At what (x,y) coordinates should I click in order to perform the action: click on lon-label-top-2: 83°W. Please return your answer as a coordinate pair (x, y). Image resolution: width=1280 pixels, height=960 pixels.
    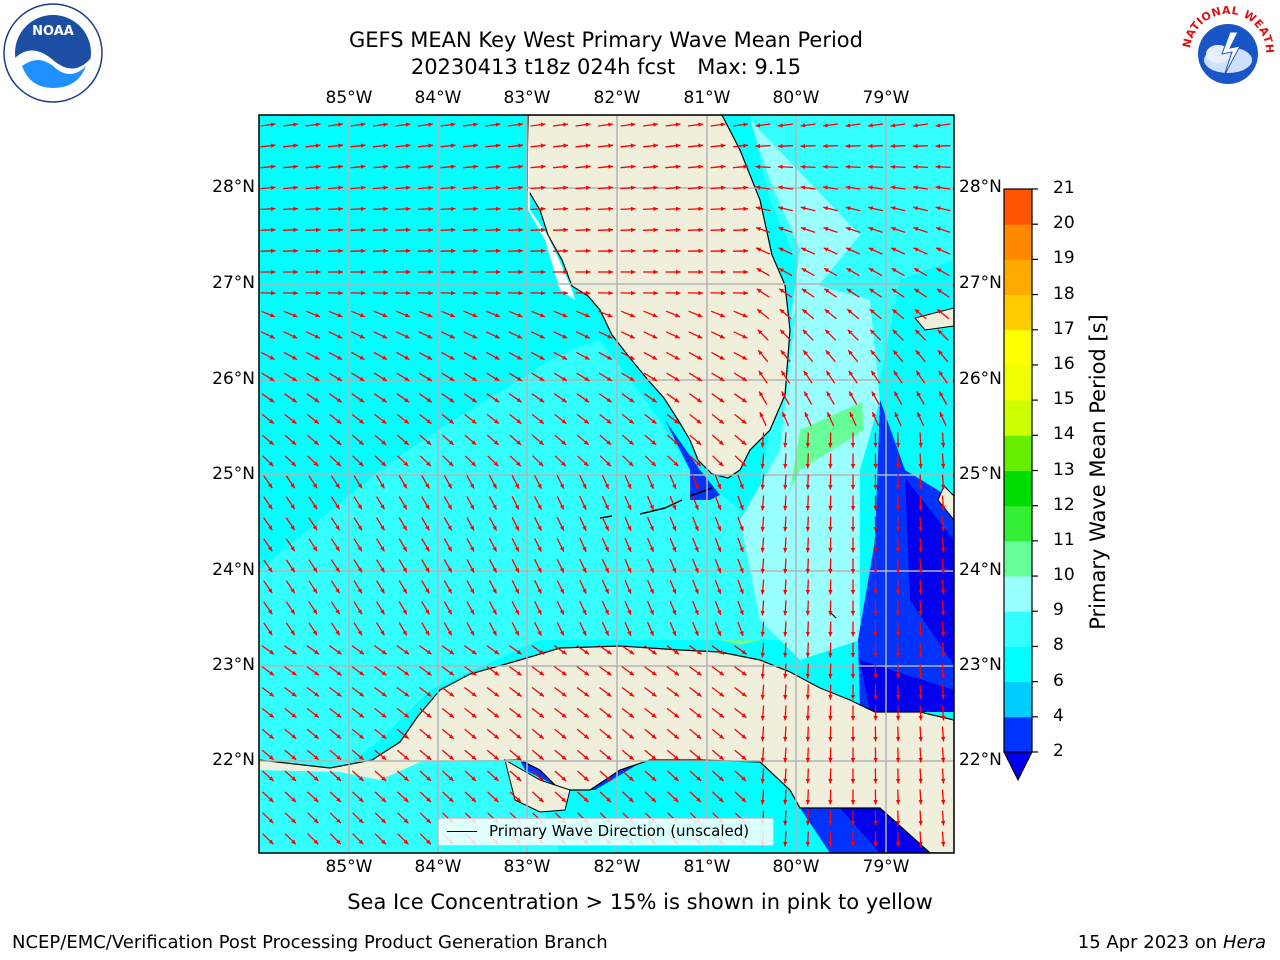
    Looking at the image, I should click on (527, 98).